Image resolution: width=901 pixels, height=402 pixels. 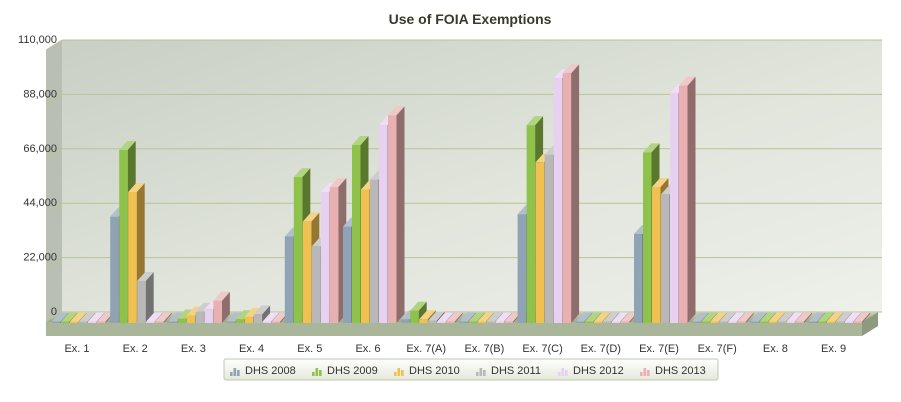 I want to click on legend-entry: DHS 2008, so click(x=270, y=371).